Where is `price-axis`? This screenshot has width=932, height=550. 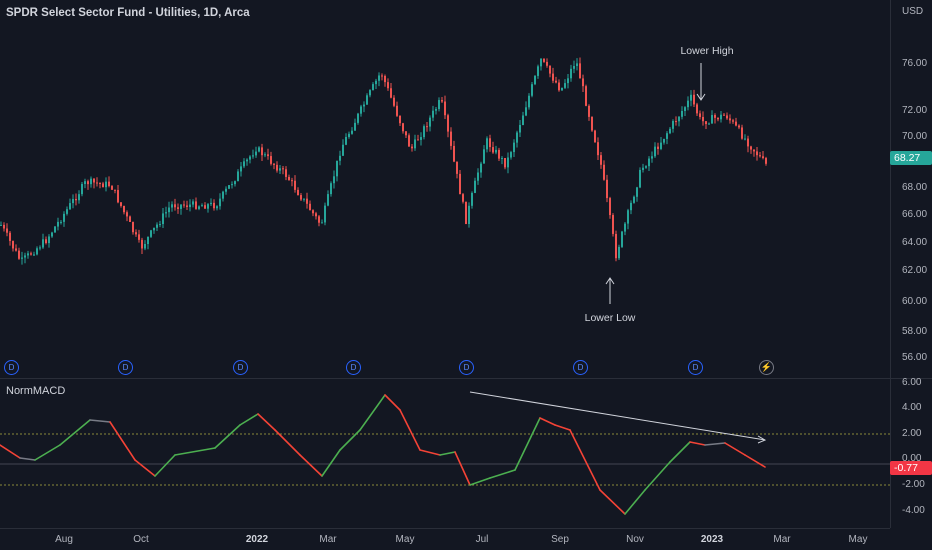
price-axis is located at coordinates (911, 189).